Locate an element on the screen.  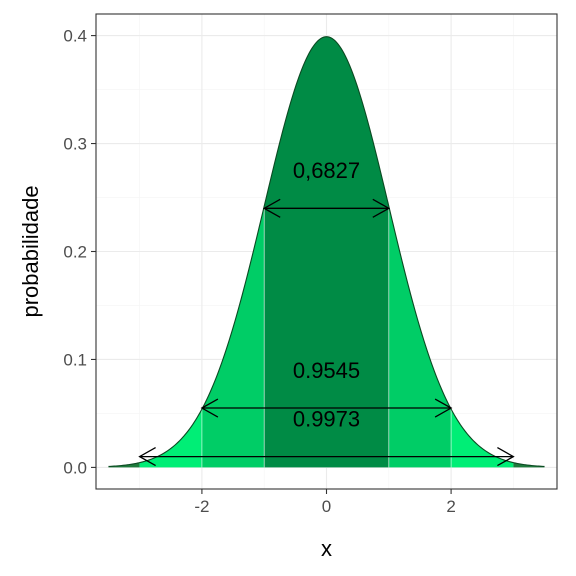
interval-arrow-0: 0,6827 is located at coordinates (326, 188).